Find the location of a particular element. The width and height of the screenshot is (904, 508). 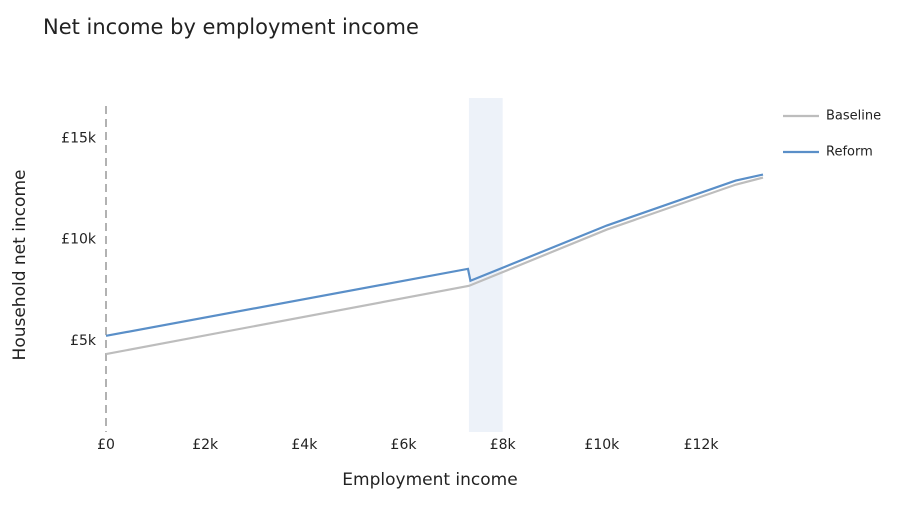

y-tick-label: £15k is located at coordinates (79, 138).